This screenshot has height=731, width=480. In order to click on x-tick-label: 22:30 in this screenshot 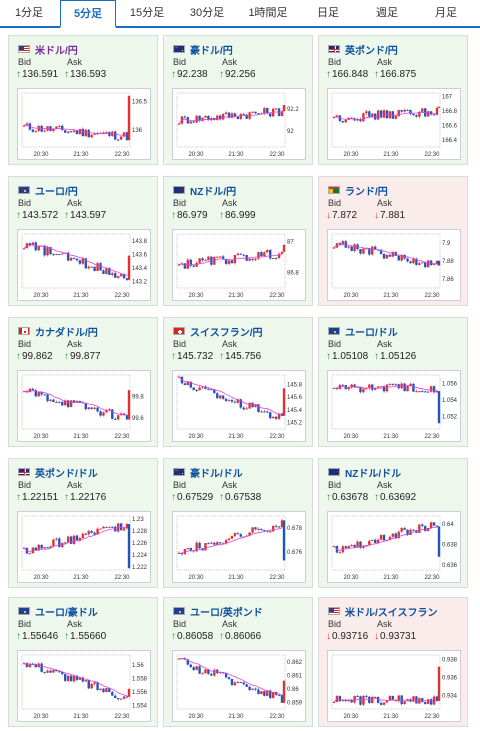, I will do `click(122, 155)`.